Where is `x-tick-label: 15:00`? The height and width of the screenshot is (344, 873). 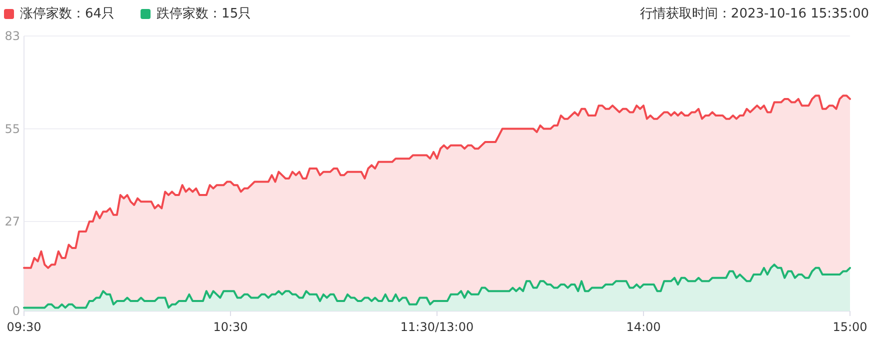
x-tick-label: 15:00 is located at coordinates (850, 327).